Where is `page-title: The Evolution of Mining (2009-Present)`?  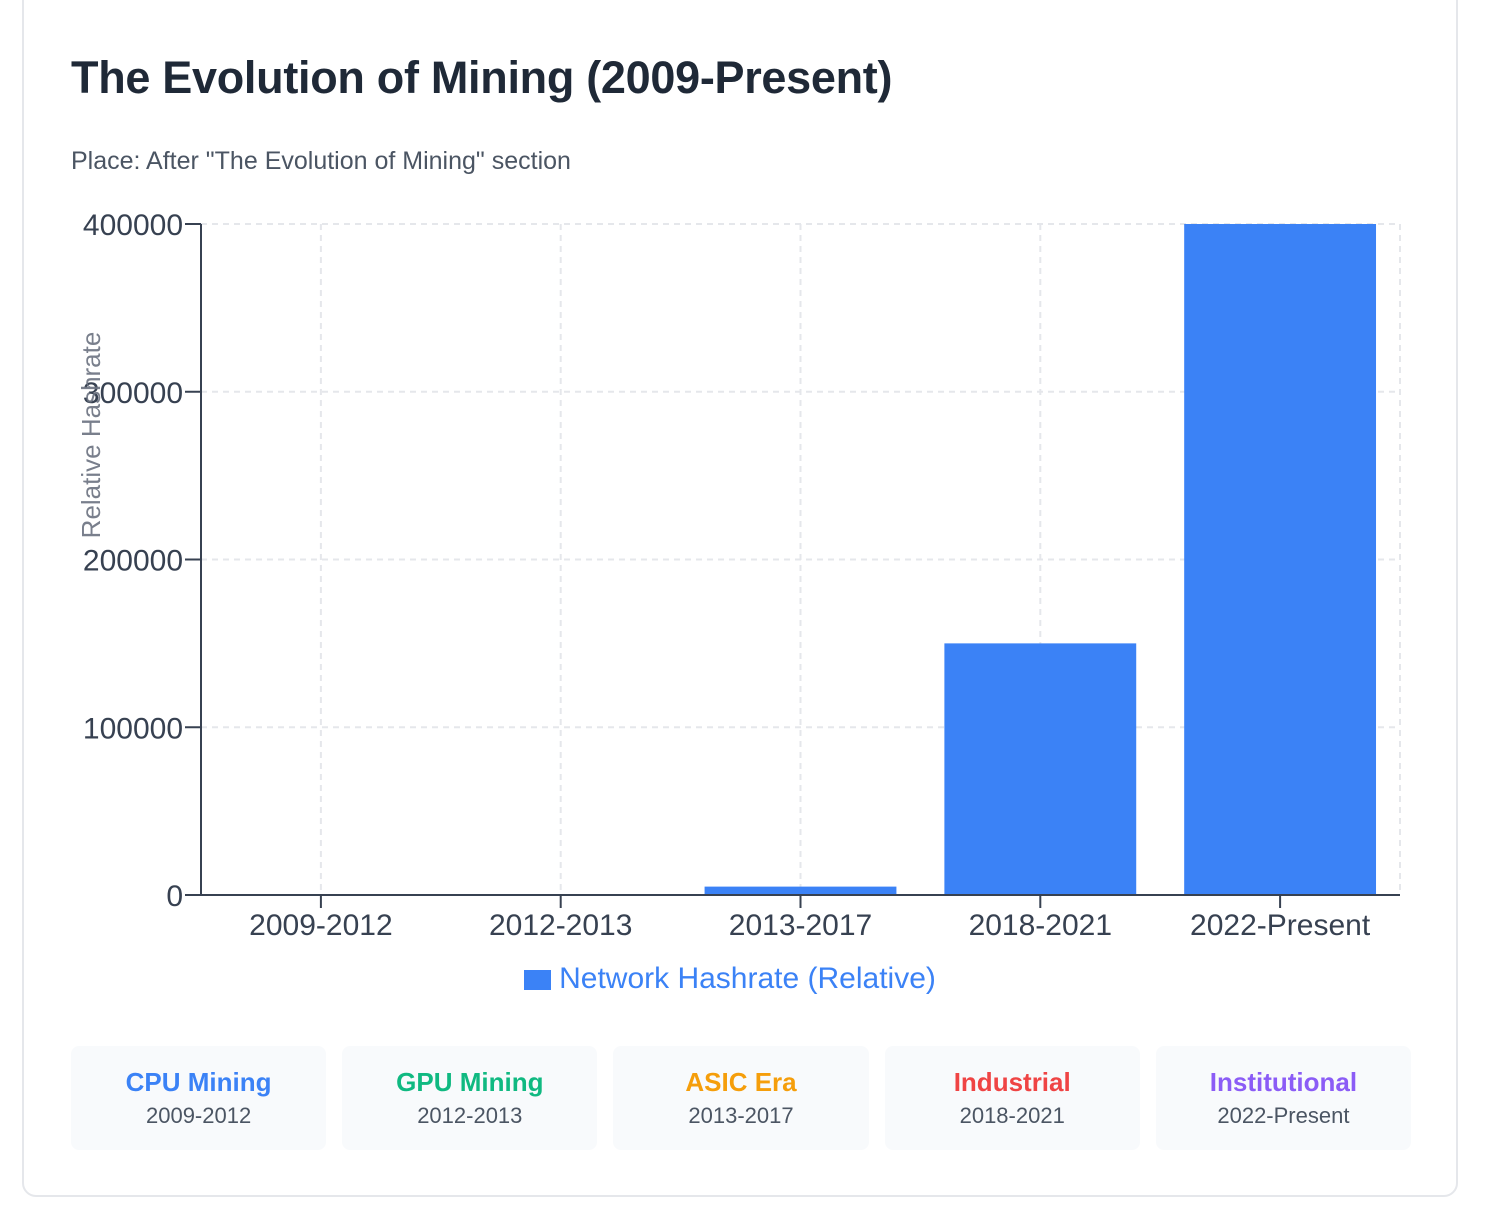
page-title: The Evolution of Mining (2009-Present) is located at coordinates (482, 77).